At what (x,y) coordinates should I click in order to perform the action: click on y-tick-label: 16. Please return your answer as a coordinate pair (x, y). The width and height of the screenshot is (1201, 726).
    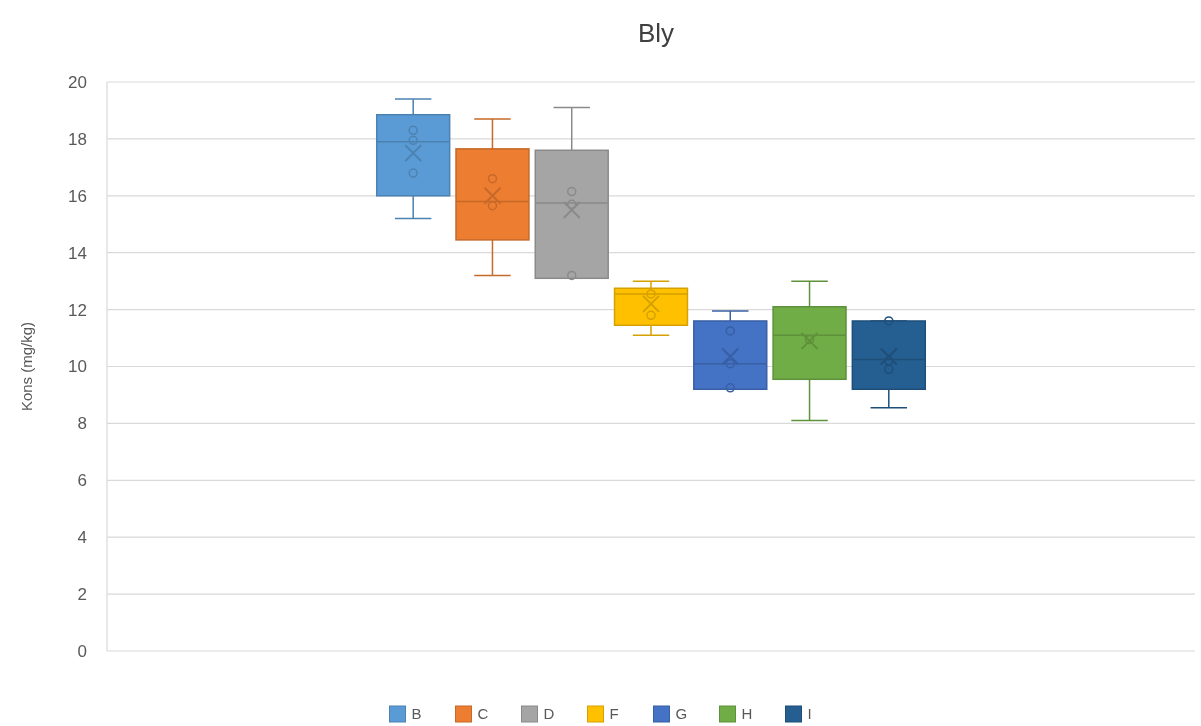
    Looking at the image, I should click on (77, 196).